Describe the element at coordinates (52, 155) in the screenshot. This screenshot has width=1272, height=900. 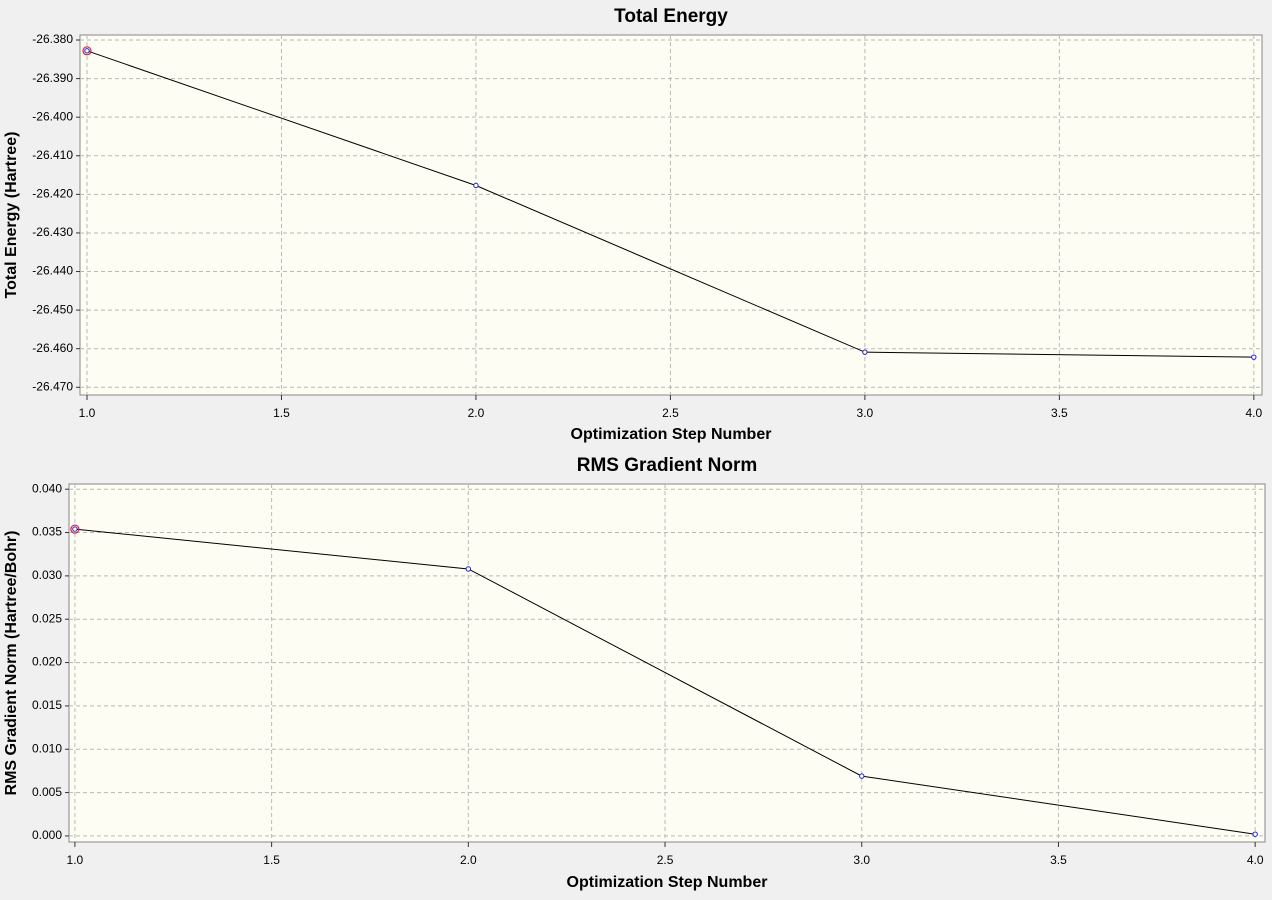
I see `y-tick-label: -26.410` at that location.